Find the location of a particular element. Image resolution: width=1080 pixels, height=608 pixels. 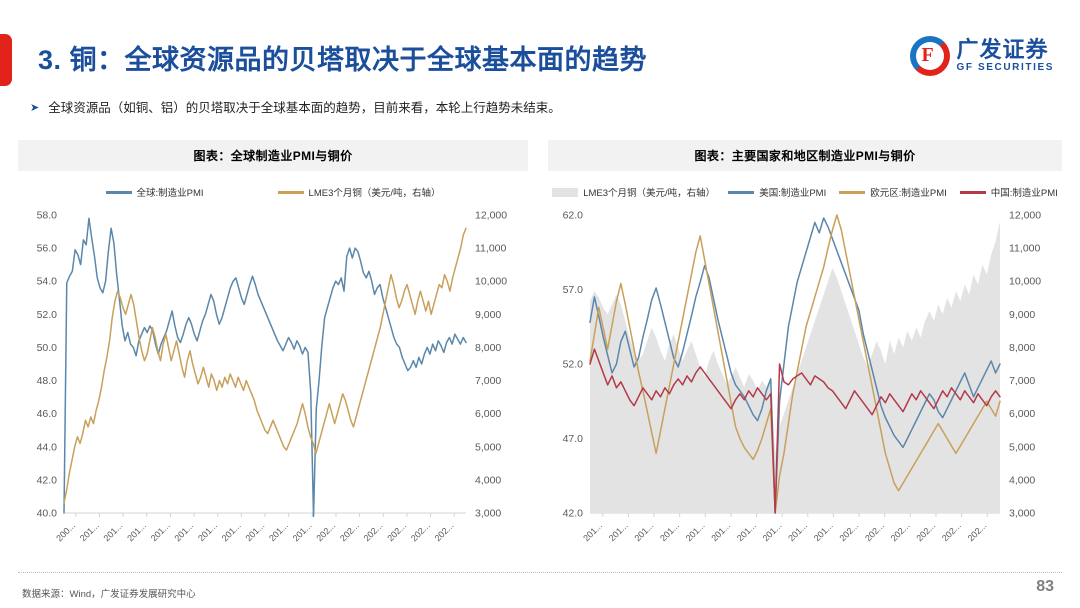

y-axis-tick-left: 47.0 is located at coordinates (573, 439).